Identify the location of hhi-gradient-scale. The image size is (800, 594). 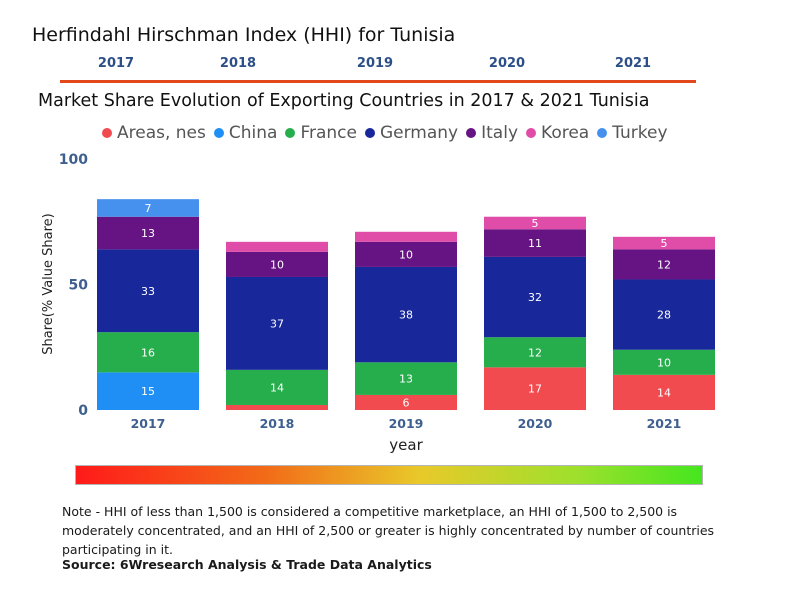
(389, 475).